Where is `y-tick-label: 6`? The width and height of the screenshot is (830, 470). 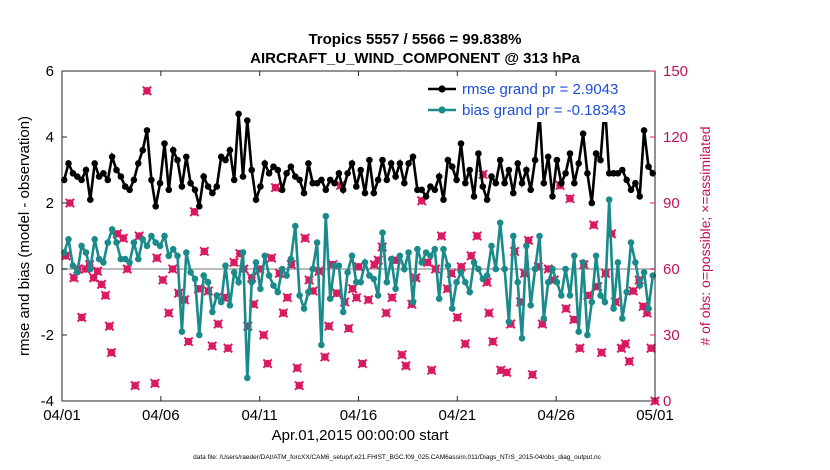 y-tick-label: 6 is located at coordinates (50, 71).